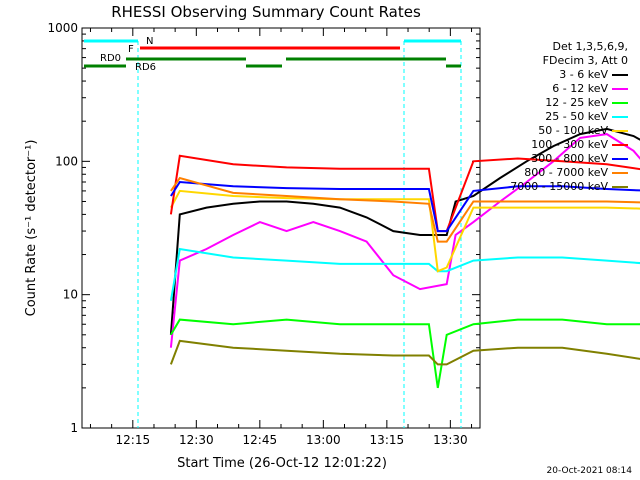  What do you see at coordinates (576, 102) in the screenshot?
I see `legend-entry-label: 12 - 25 keV` at bounding box center [576, 102].